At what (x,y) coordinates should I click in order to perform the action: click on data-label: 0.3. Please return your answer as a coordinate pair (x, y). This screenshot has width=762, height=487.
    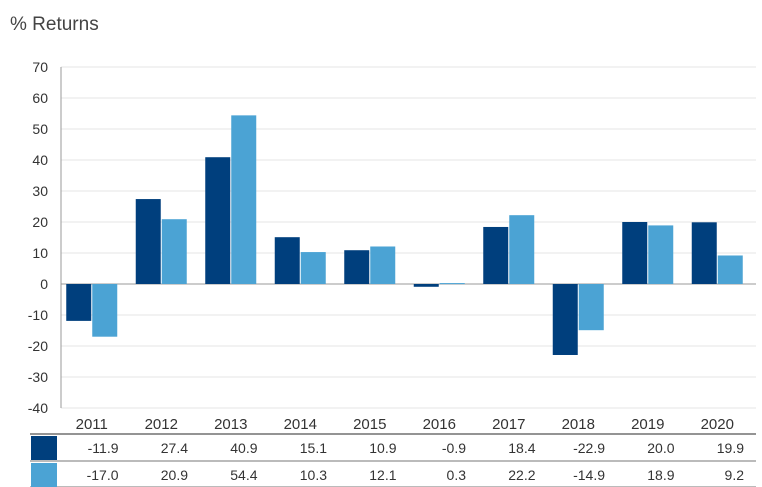
    Looking at the image, I should click on (457, 475).